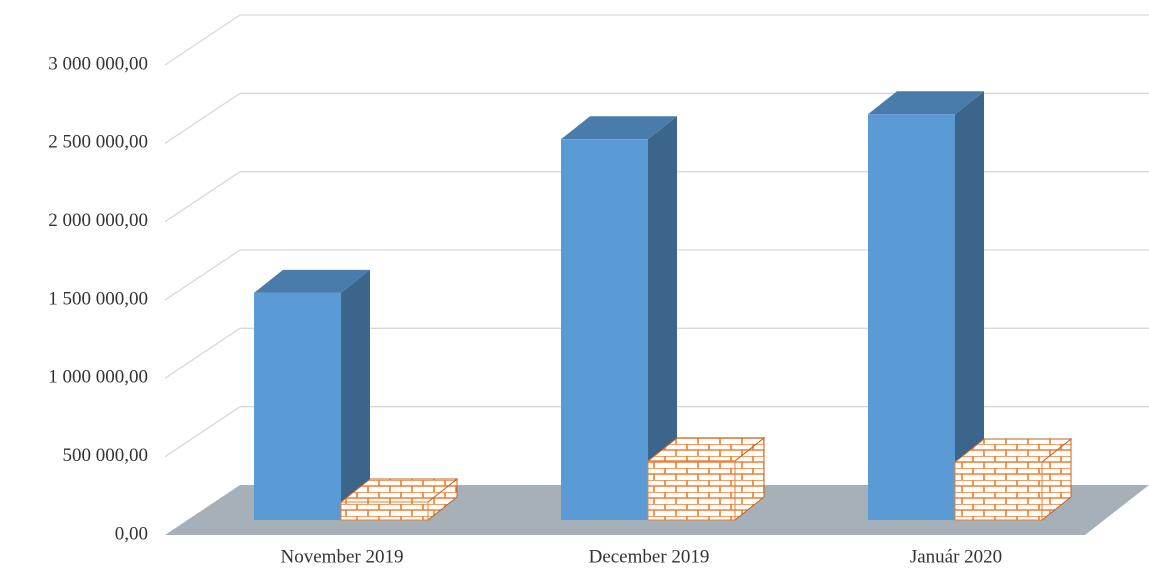  Describe the element at coordinates (131, 533) in the screenshot. I see `y-tick-label: 0,00` at that location.